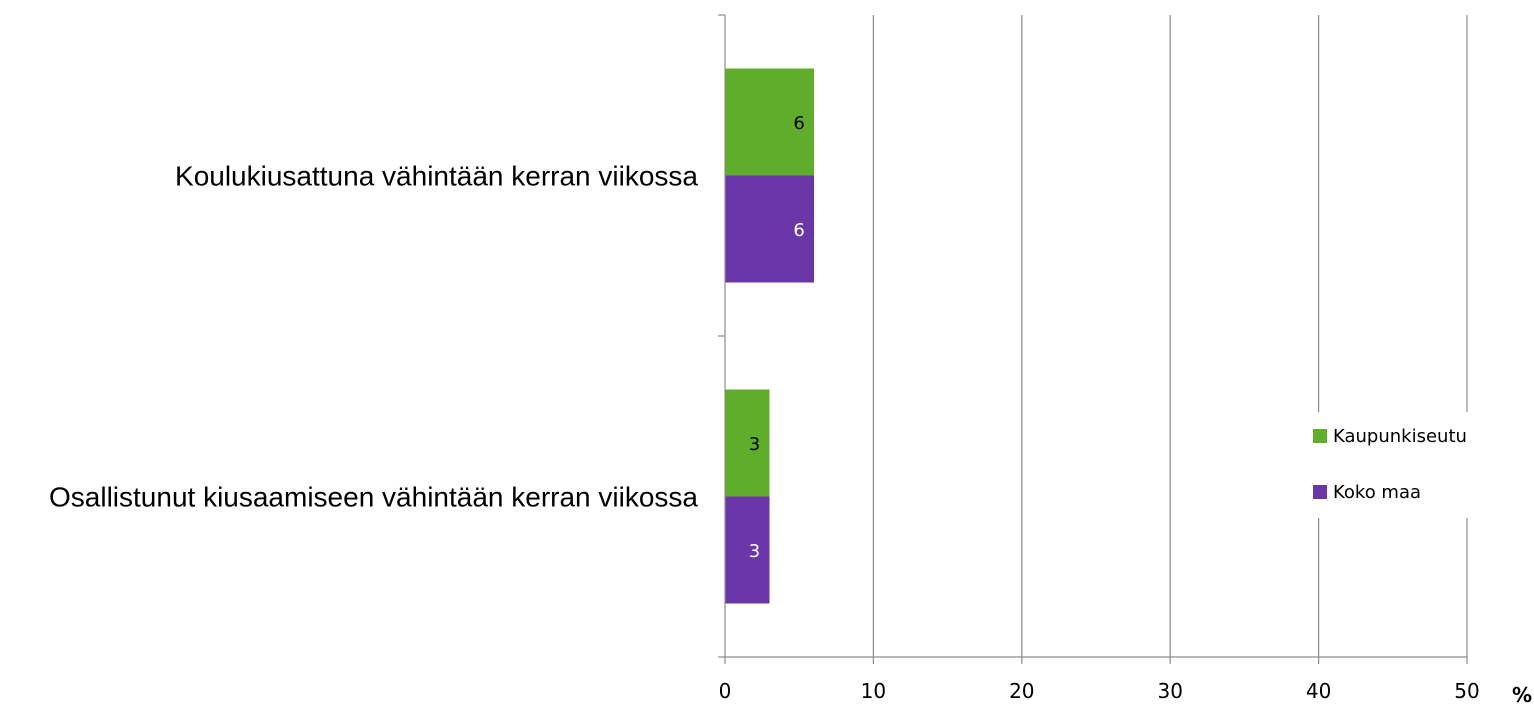  I want to click on legend-label: Koko maa, so click(1377, 492).